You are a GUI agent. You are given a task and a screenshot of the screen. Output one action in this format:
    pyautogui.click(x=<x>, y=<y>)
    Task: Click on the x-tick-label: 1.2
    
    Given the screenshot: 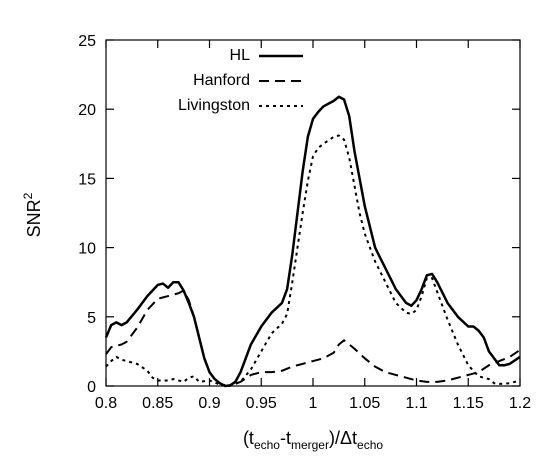 What is the action you would take?
    pyautogui.click(x=520, y=403)
    